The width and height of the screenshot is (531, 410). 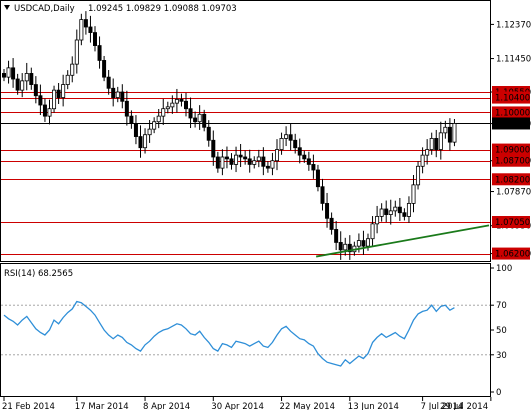 I want to click on rsi-line, so click(x=229, y=333).